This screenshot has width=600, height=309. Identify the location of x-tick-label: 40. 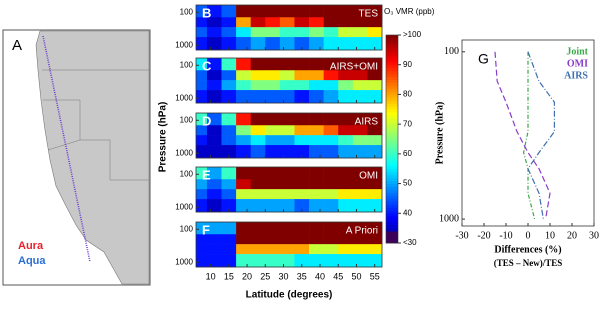
(320, 276).